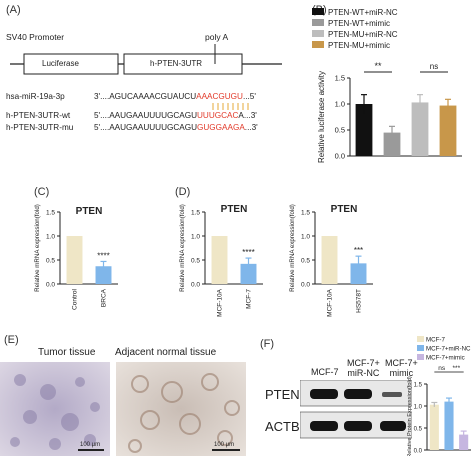 The width and height of the screenshot is (474, 456). Describe the element at coordinates (42, 192) in the screenshot. I see `panel-c-label: (C)` at that location.